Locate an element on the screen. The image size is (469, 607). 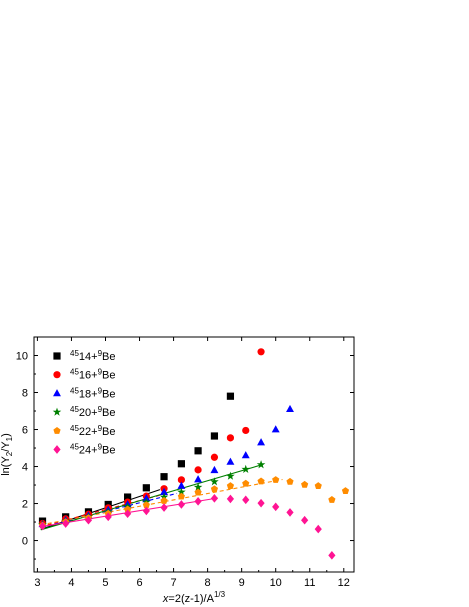
x-tick-label: 11 is located at coordinates (309, 583).